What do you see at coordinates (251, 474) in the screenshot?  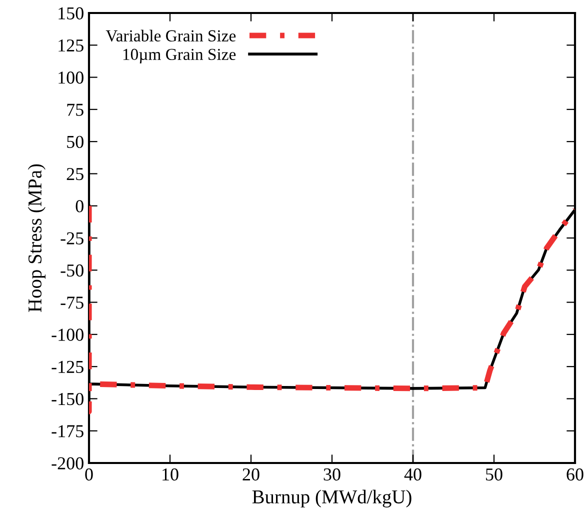 I see `x-tick-label: 20` at bounding box center [251, 474].